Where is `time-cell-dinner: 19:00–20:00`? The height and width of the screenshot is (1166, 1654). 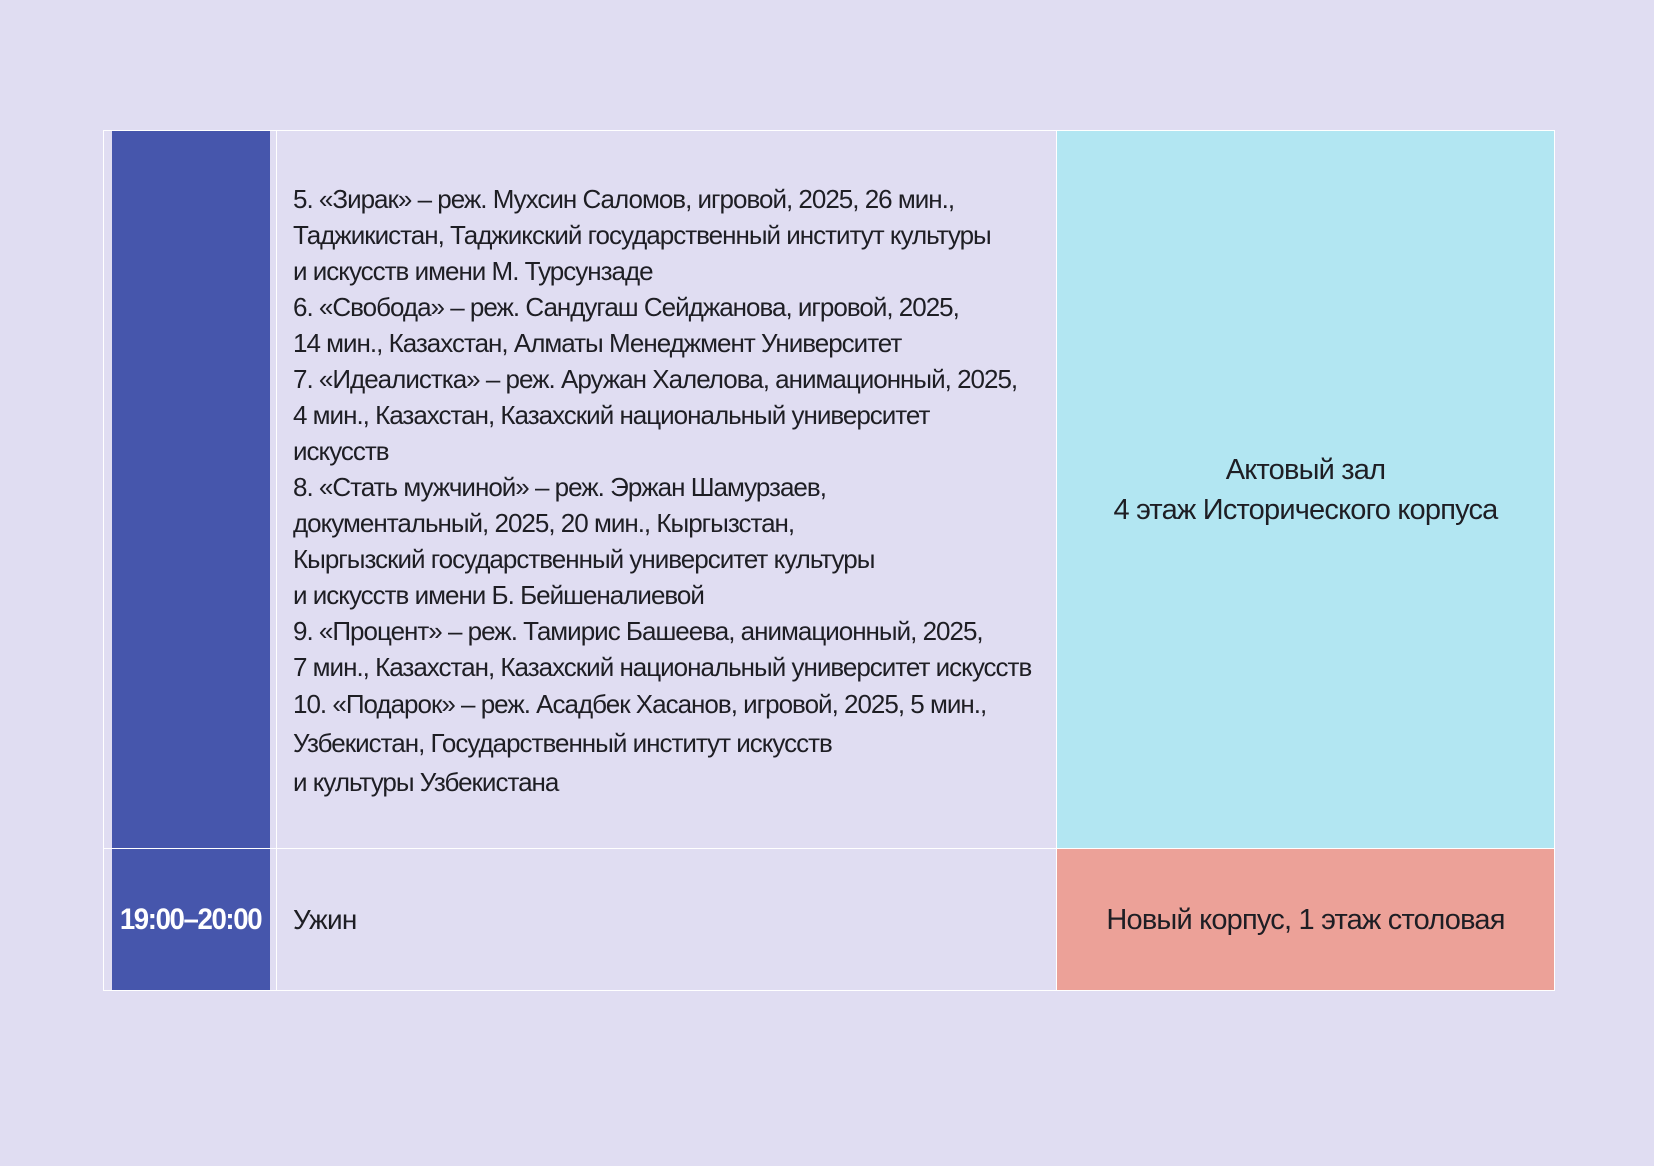 time-cell-dinner: 19:00–20:00 is located at coordinates (190, 919).